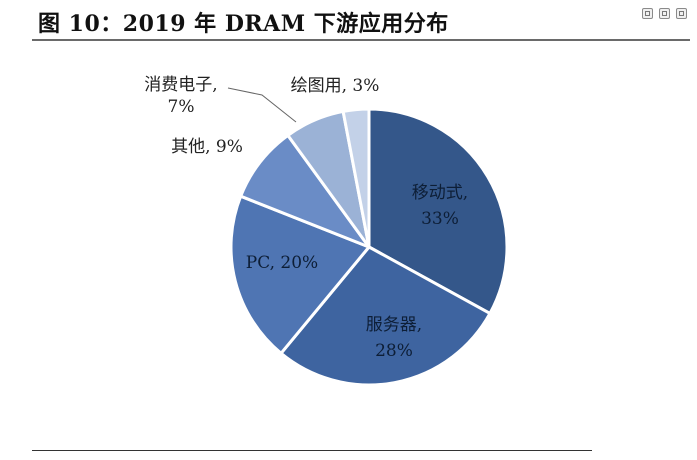 Image resolution: width=697 pixels, height=460 pixels. I want to click on chart-title: 图 10：2019 年 DRAM 下游应用分布, so click(243, 24).